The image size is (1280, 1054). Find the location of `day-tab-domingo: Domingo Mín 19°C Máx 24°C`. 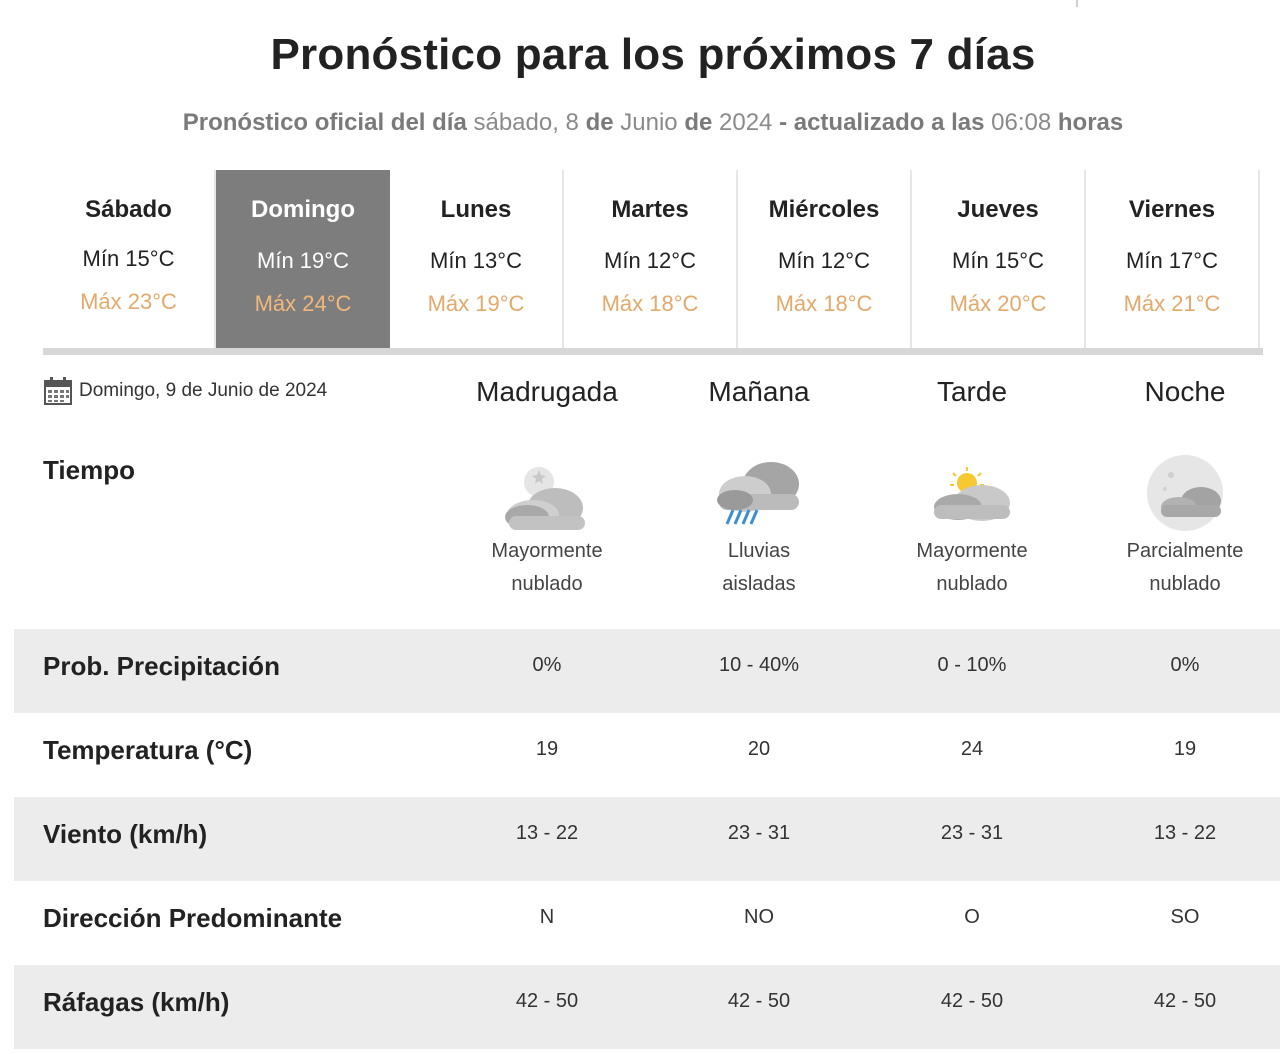

day-tab-domingo: Domingo Mín 19°C Máx 24°C is located at coordinates (303, 259).